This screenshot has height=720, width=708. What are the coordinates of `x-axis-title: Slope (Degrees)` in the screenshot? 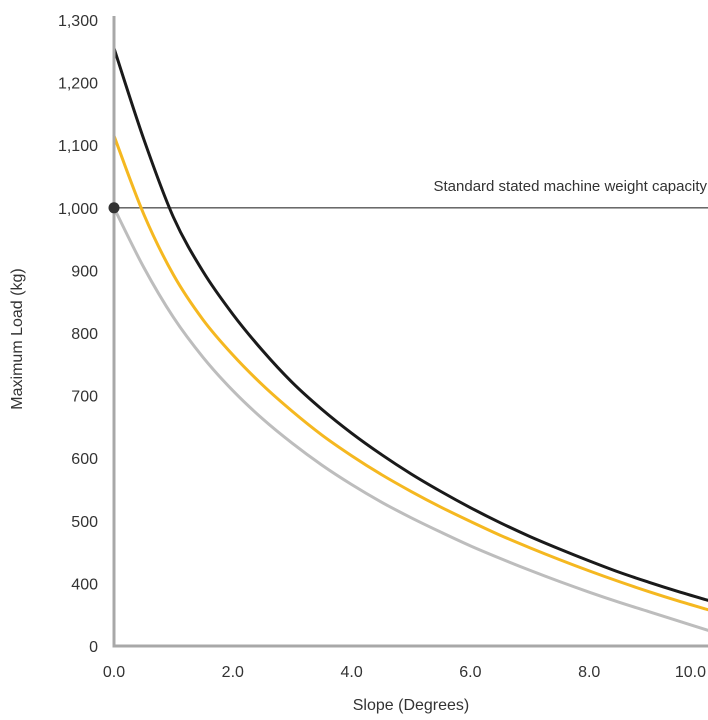 It's located at (411, 705).